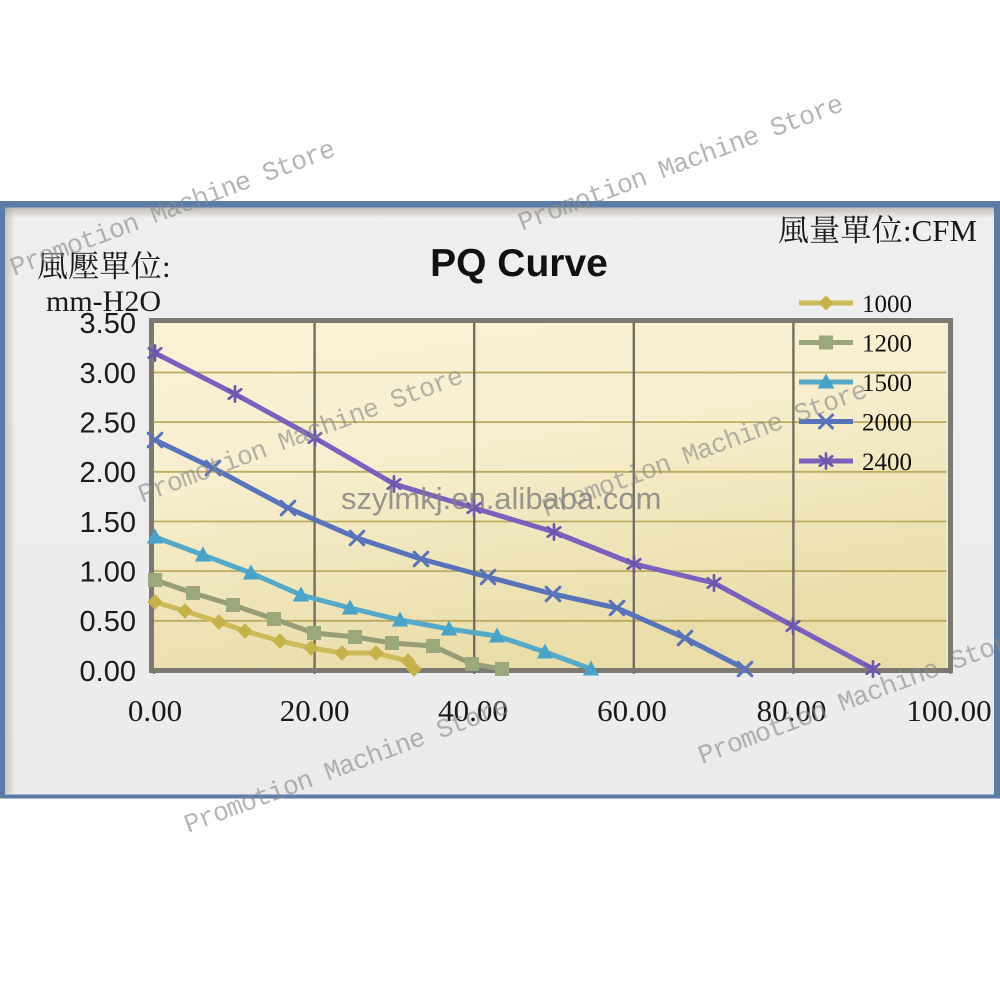 This screenshot has height=1000, width=1000. Describe the element at coordinates (948, 710) in the screenshot. I see `svg-text: 100.00` at that location.